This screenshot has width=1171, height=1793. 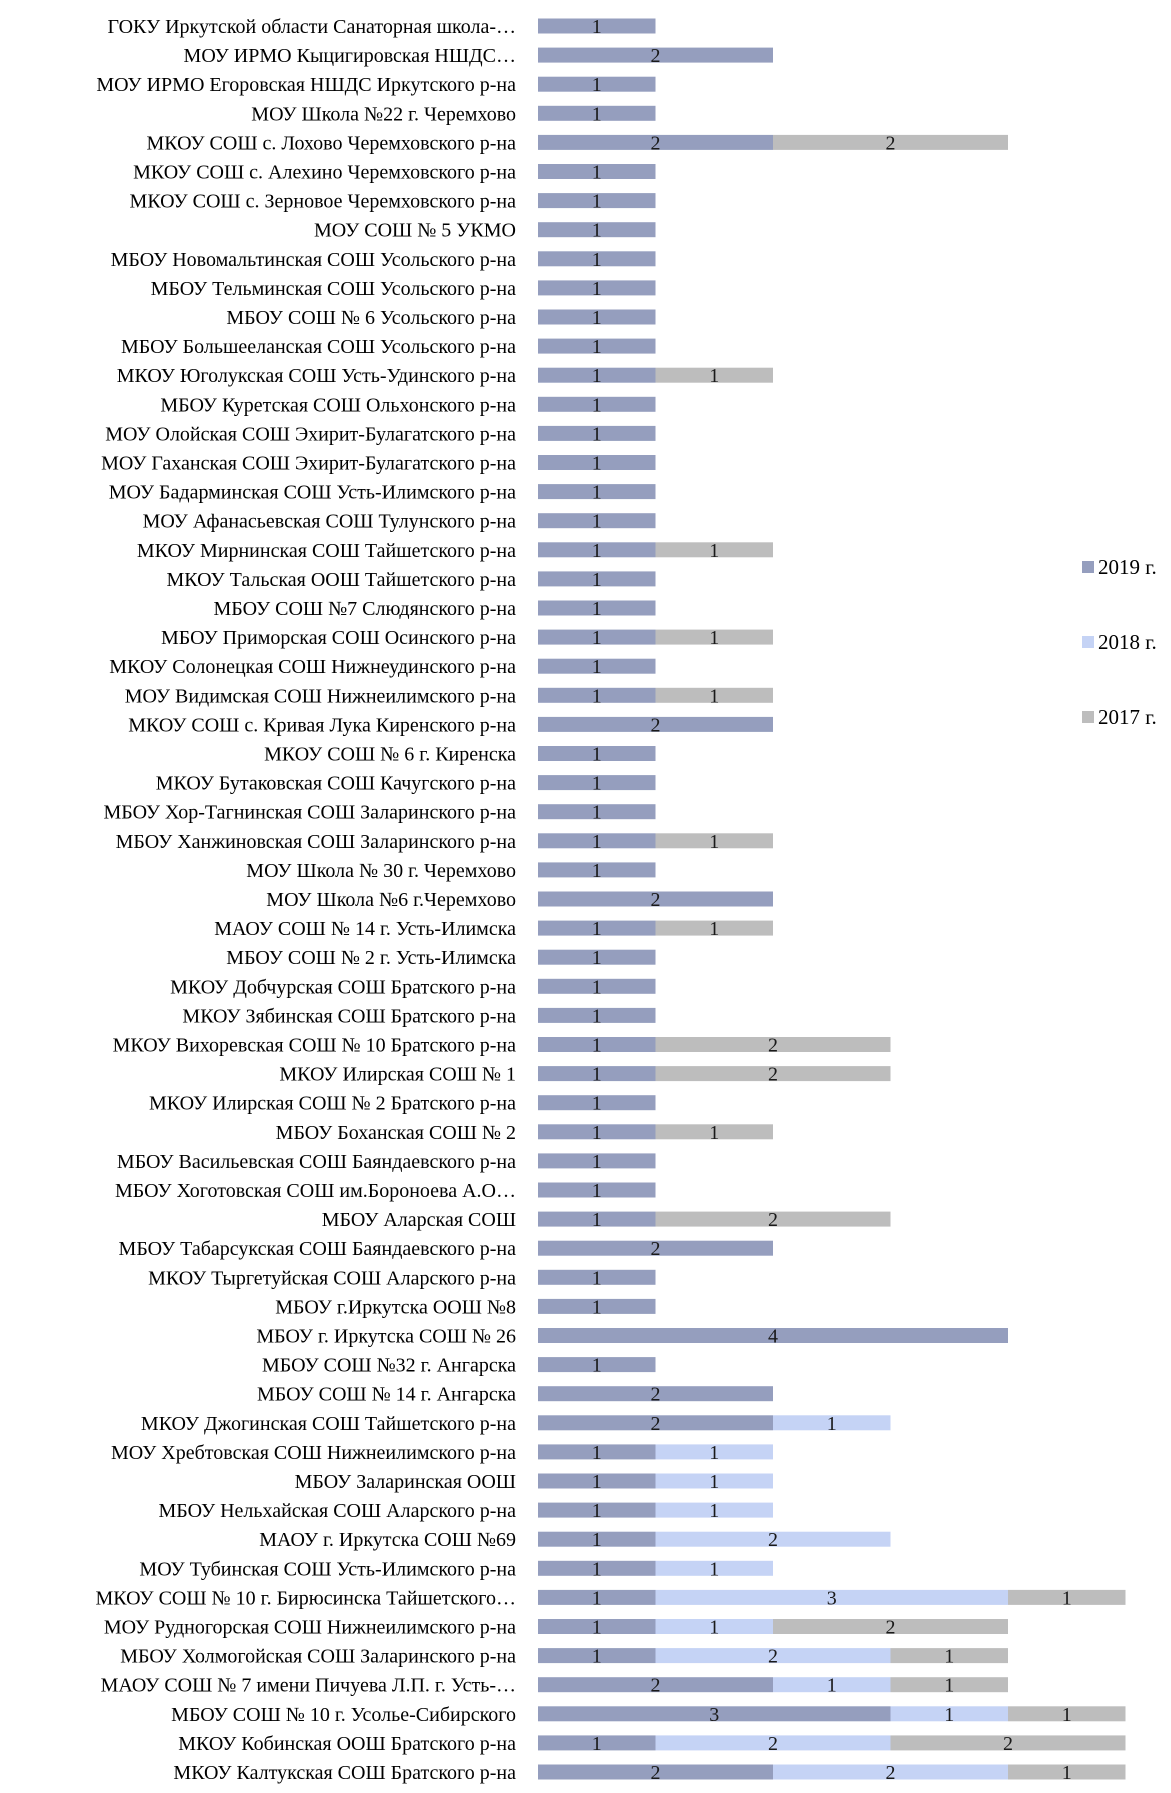 I want to click on category-label: МБОУ СОШ №32 г. Ангарска, so click(x=389, y=1366).